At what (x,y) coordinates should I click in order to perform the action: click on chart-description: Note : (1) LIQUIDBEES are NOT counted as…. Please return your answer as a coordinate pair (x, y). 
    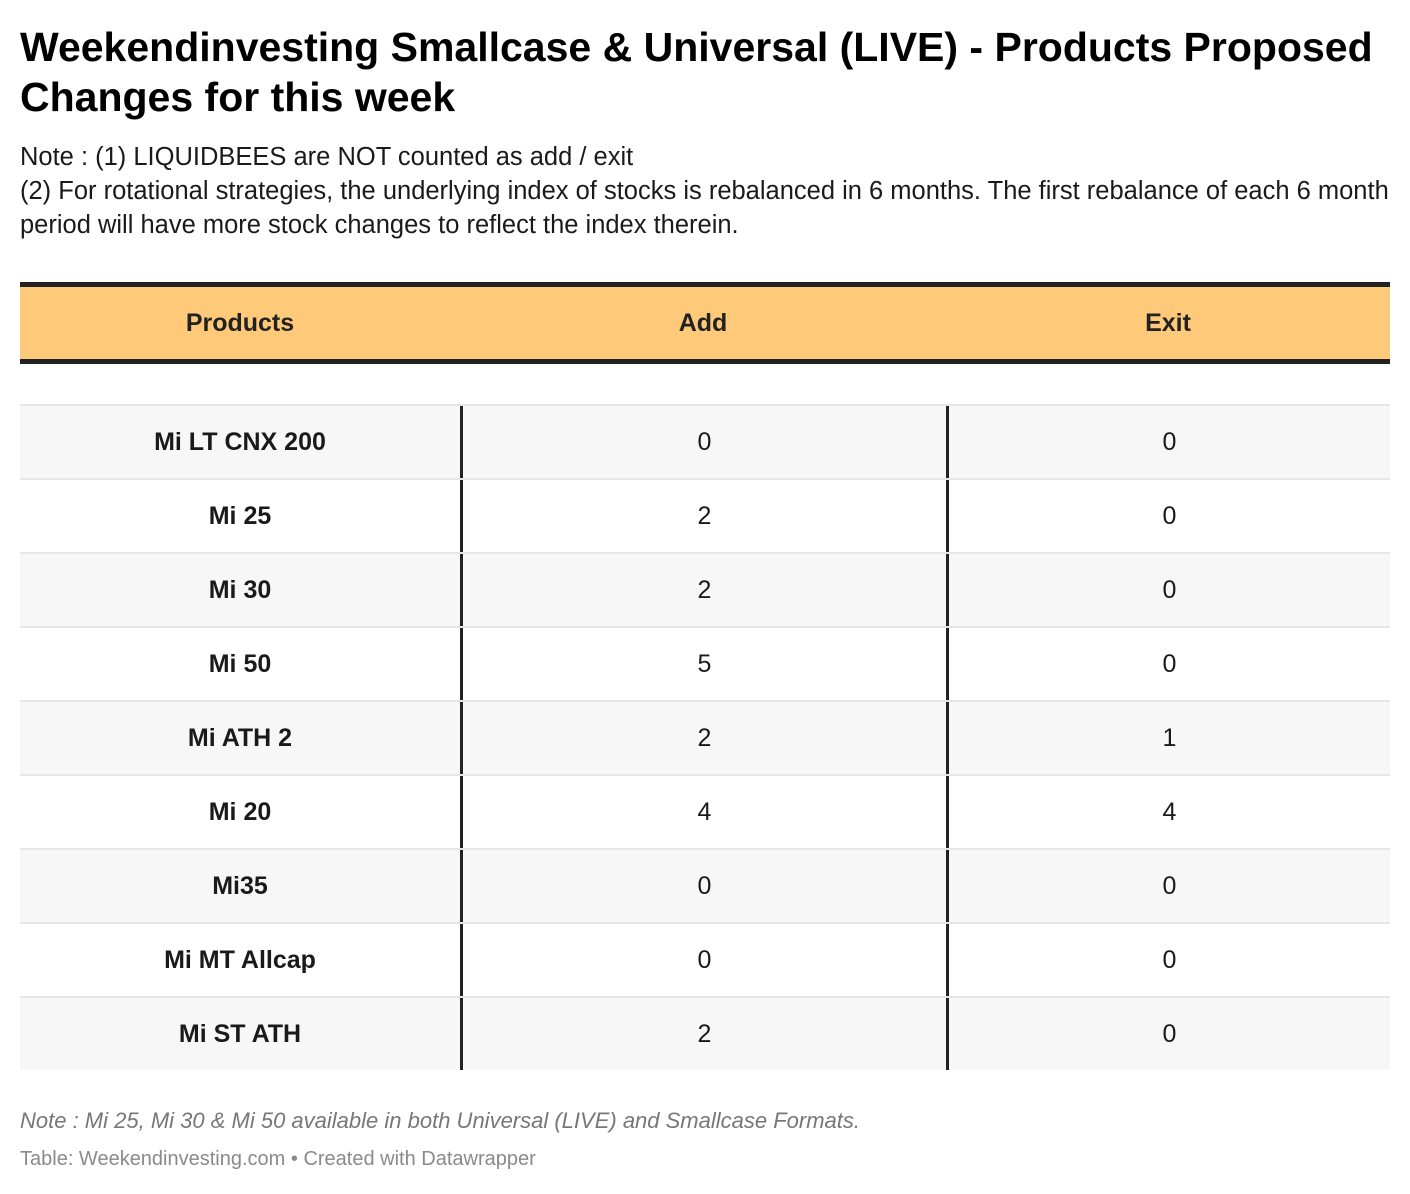
    Looking at the image, I should click on (705, 191).